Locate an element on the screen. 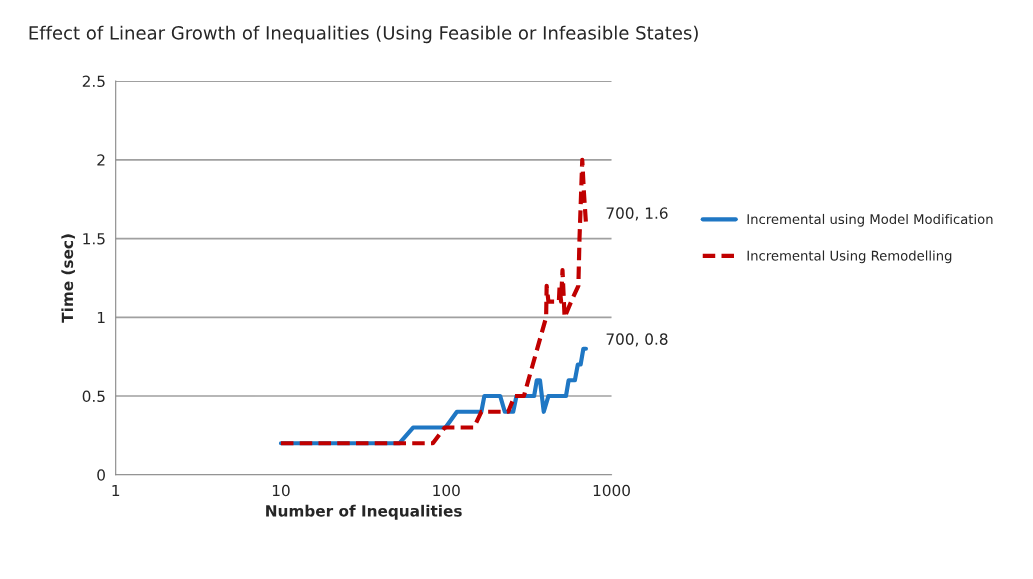  y-tick-label: 2 is located at coordinates (101, 160).